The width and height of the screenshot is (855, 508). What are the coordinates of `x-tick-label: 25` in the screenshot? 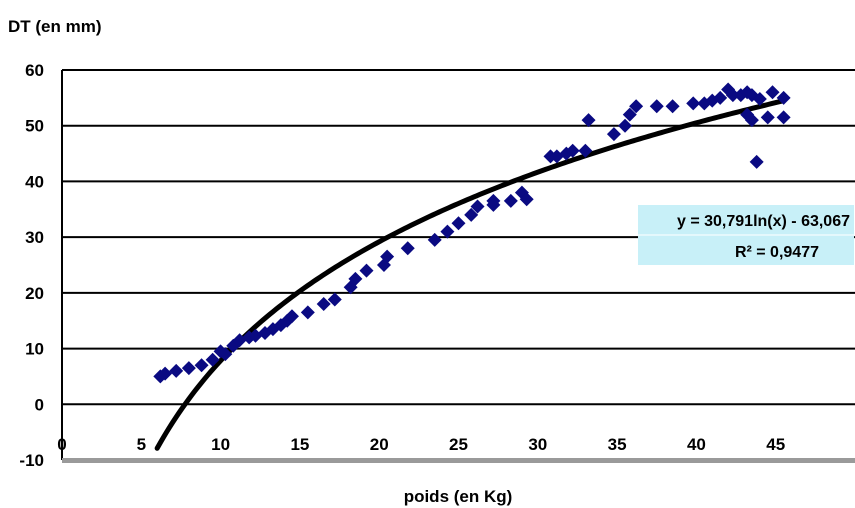 It's located at (458, 444).